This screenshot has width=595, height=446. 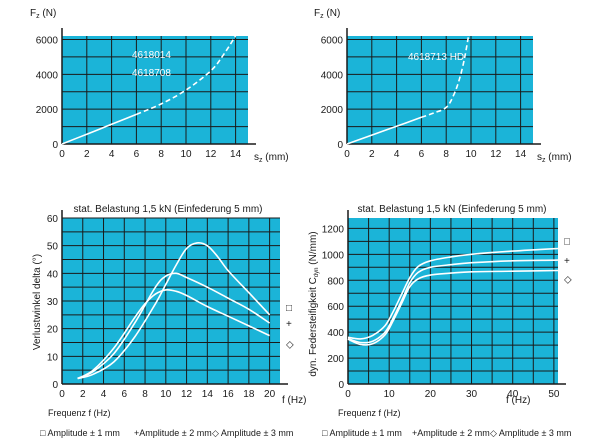 I want to click on x-tick-label: 40, so click(x=513, y=394).